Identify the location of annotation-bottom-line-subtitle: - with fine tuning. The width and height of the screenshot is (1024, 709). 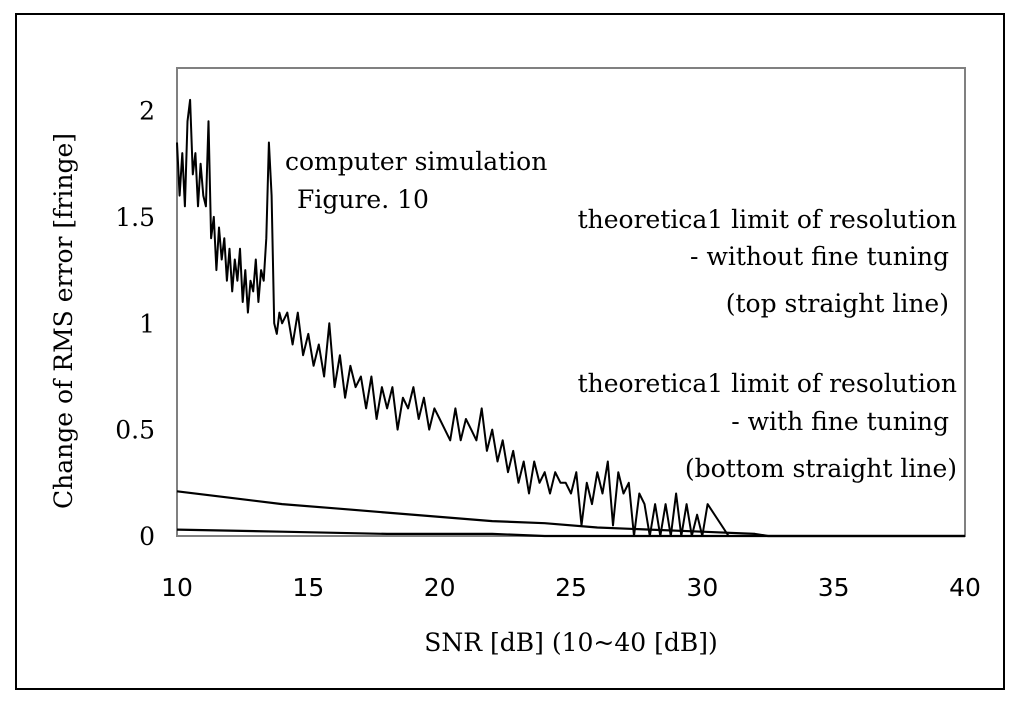
(840, 421).